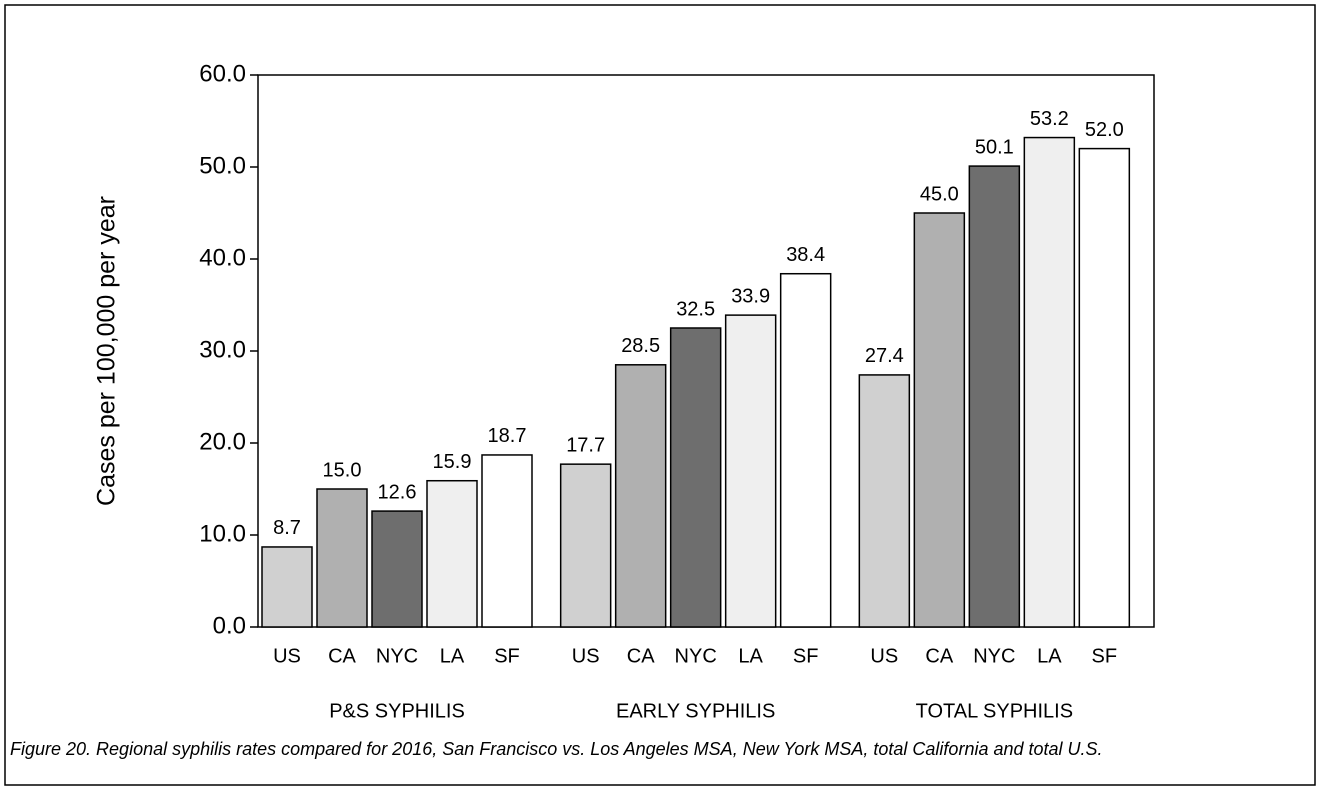 This screenshot has height=791, width=1320. What do you see at coordinates (229, 625) in the screenshot?
I see `y-tick-label: 0.0` at bounding box center [229, 625].